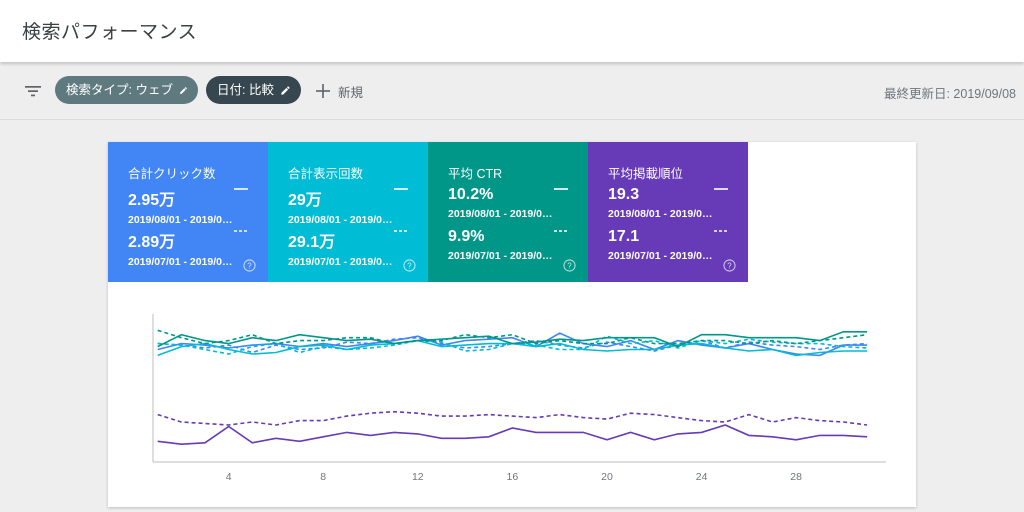  I want to click on x-tick-label: 20, so click(607, 477).